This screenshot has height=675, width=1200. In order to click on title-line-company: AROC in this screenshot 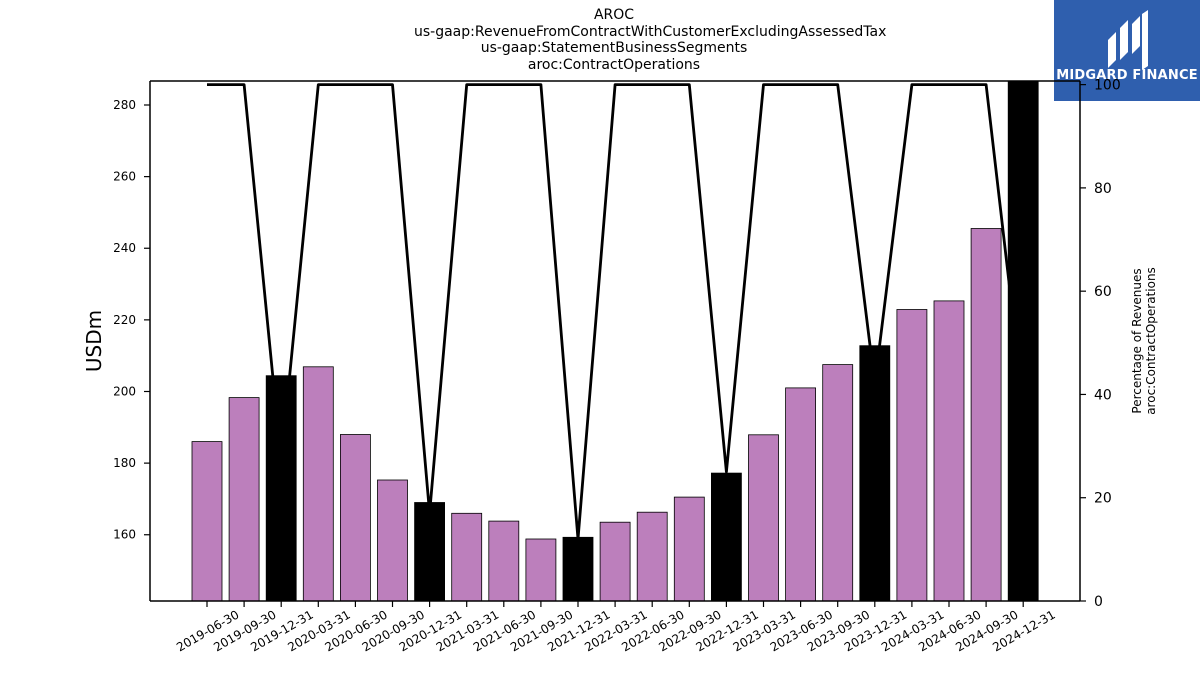, I will do `click(614, 15)`.